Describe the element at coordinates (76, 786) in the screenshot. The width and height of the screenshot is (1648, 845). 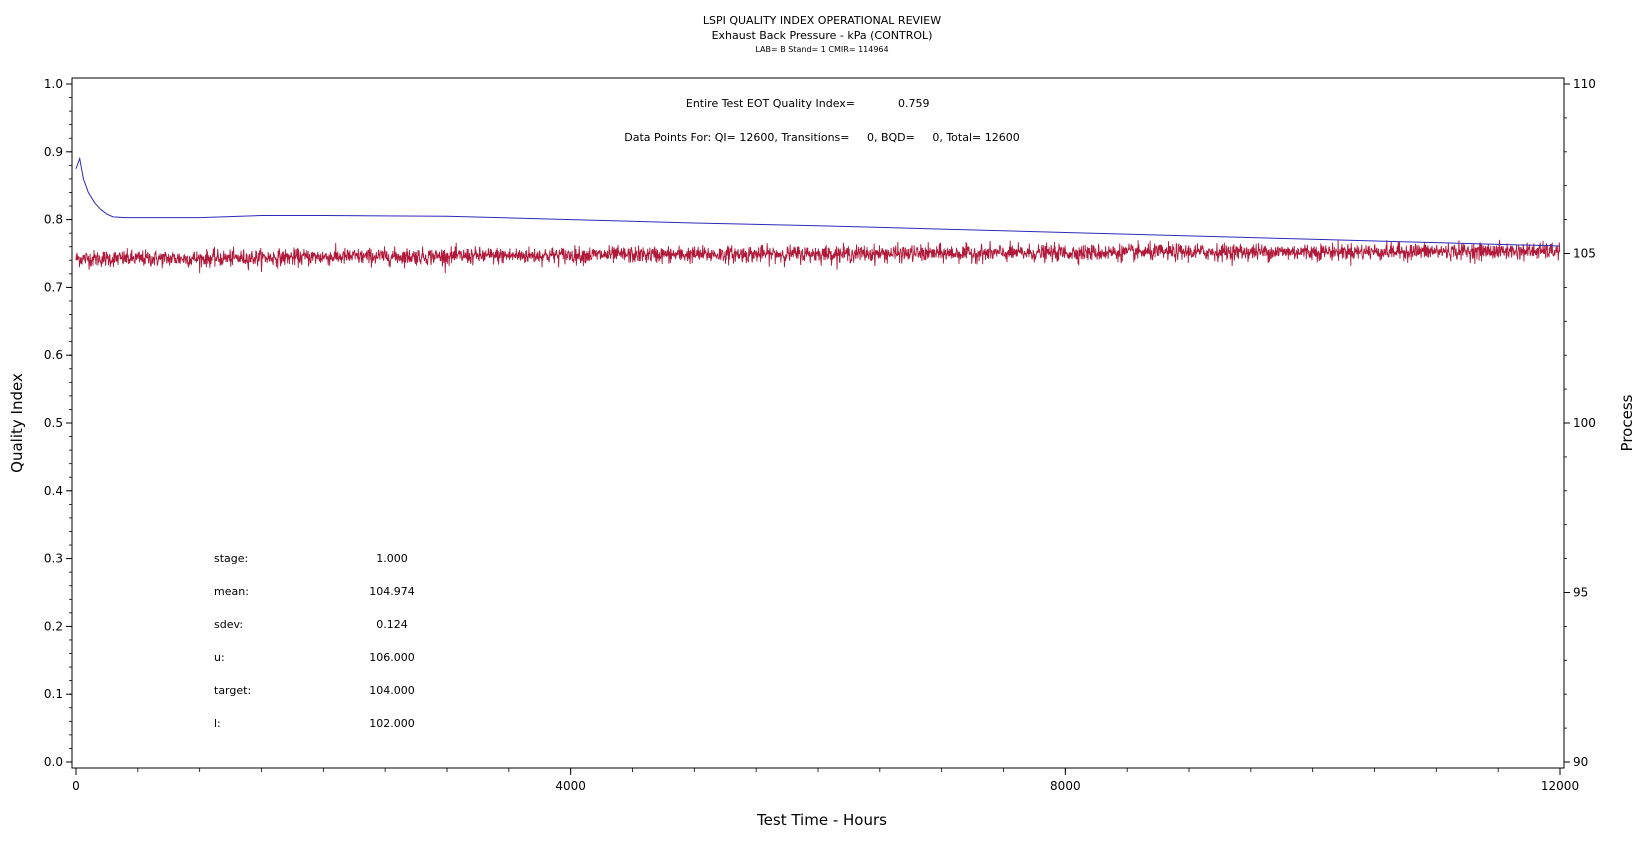
I see `x-tick-label: 0` at that location.